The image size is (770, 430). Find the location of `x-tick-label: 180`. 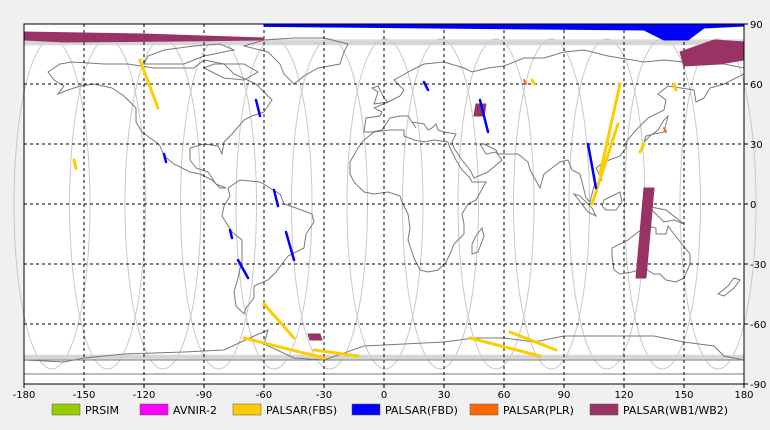

x-tick-label: 180 is located at coordinates (743, 395).